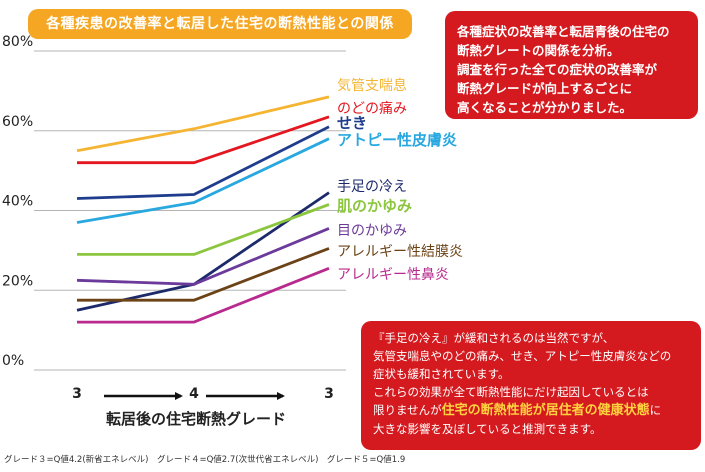 The width and height of the screenshot is (705, 472). What do you see at coordinates (372, 187) in the screenshot?
I see `series-label: 手足の冷え` at bounding box center [372, 187].